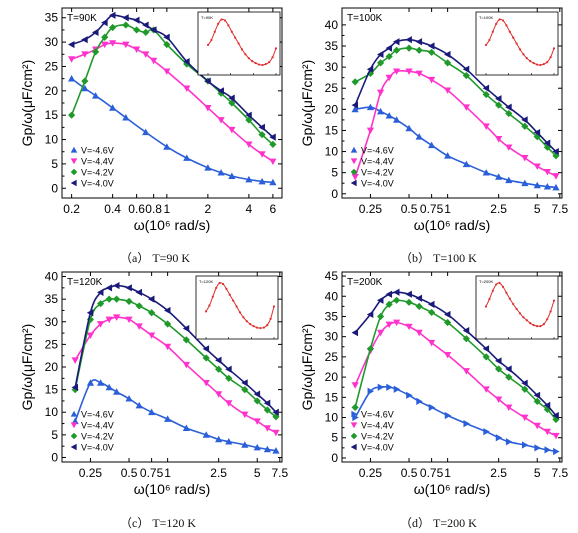  What do you see at coordinates (52, 277) in the screenshot?
I see `y-tick-label: 40` at bounding box center [52, 277].